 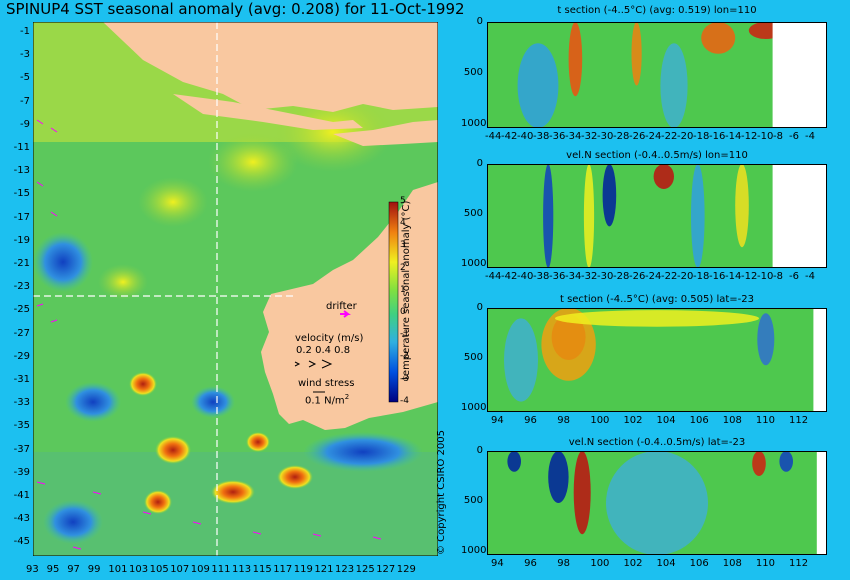 What do you see at coordinates (21, 287) in the screenshot?
I see `lat-tick-label: -23` at bounding box center [21, 287].